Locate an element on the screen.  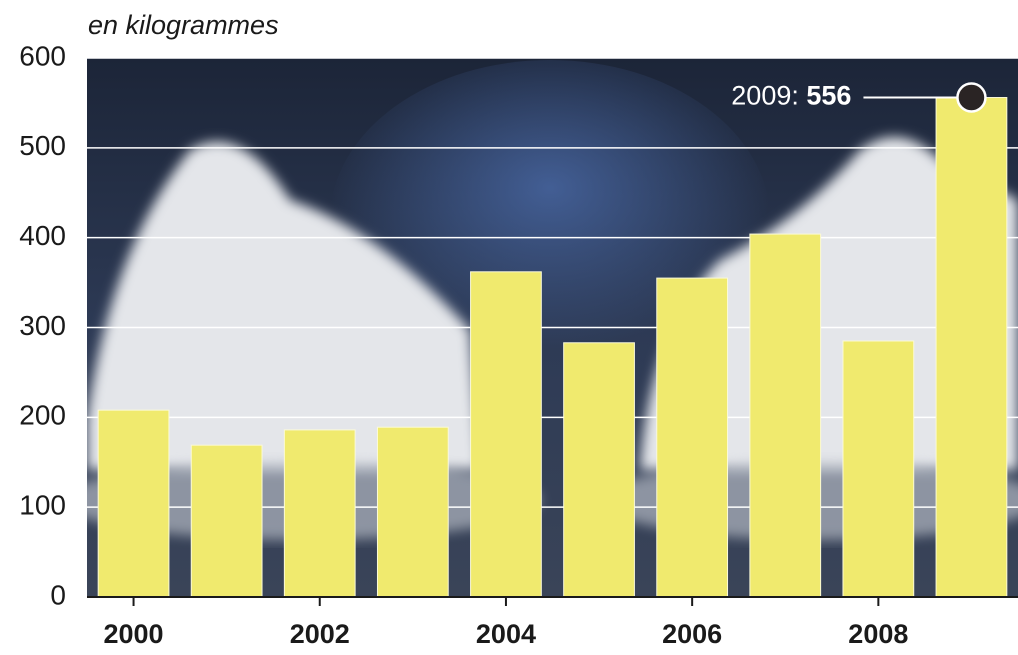
annotation-value: 556 is located at coordinates (828, 96).